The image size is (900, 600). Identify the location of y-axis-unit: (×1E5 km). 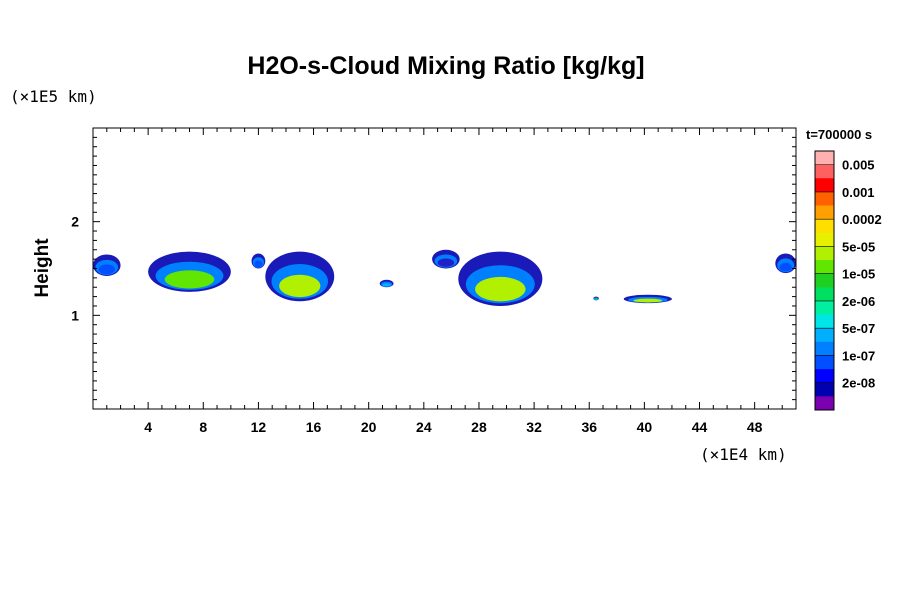
(53, 96).